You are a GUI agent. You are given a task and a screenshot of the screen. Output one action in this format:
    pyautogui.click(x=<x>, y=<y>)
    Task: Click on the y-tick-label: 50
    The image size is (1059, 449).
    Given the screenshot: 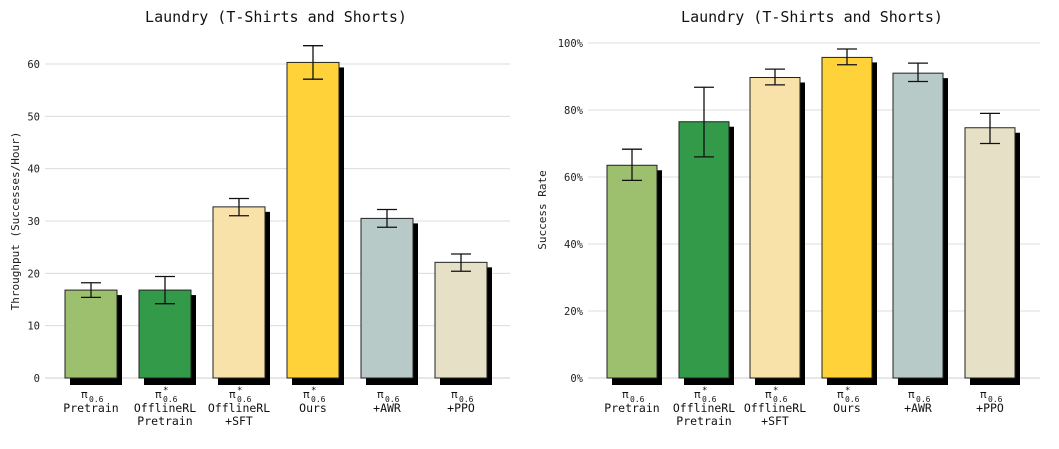 What is the action you would take?
    pyautogui.click(x=33, y=117)
    